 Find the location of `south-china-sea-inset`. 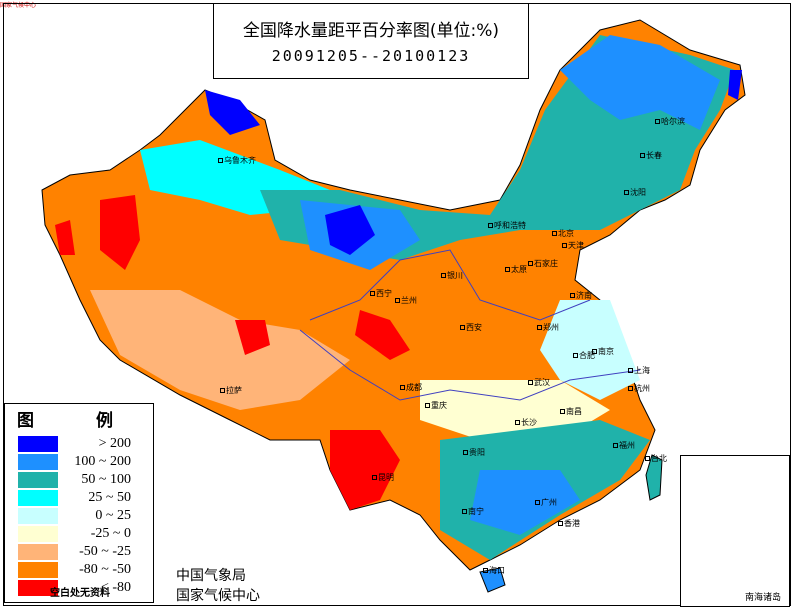

south-china-sea-inset is located at coordinates (735, 531).